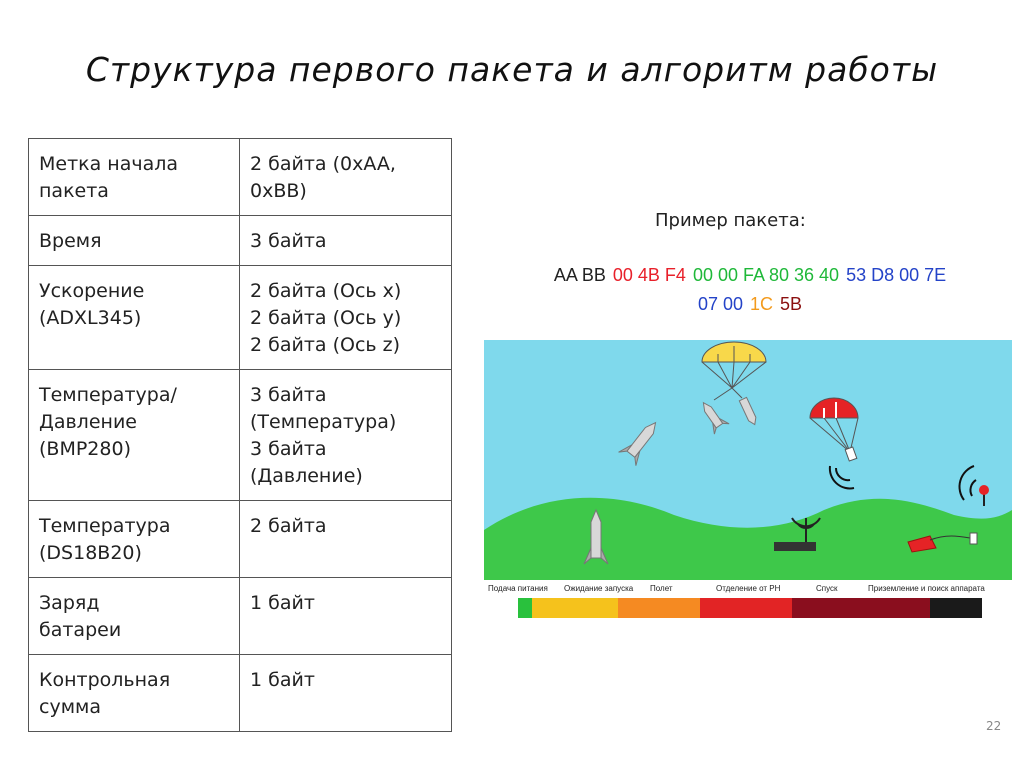 The width and height of the screenshot is (1024, 767). Describe the element at coordinates (942, 542) in the screenshot. I see `landed-payload-icon` at that location.